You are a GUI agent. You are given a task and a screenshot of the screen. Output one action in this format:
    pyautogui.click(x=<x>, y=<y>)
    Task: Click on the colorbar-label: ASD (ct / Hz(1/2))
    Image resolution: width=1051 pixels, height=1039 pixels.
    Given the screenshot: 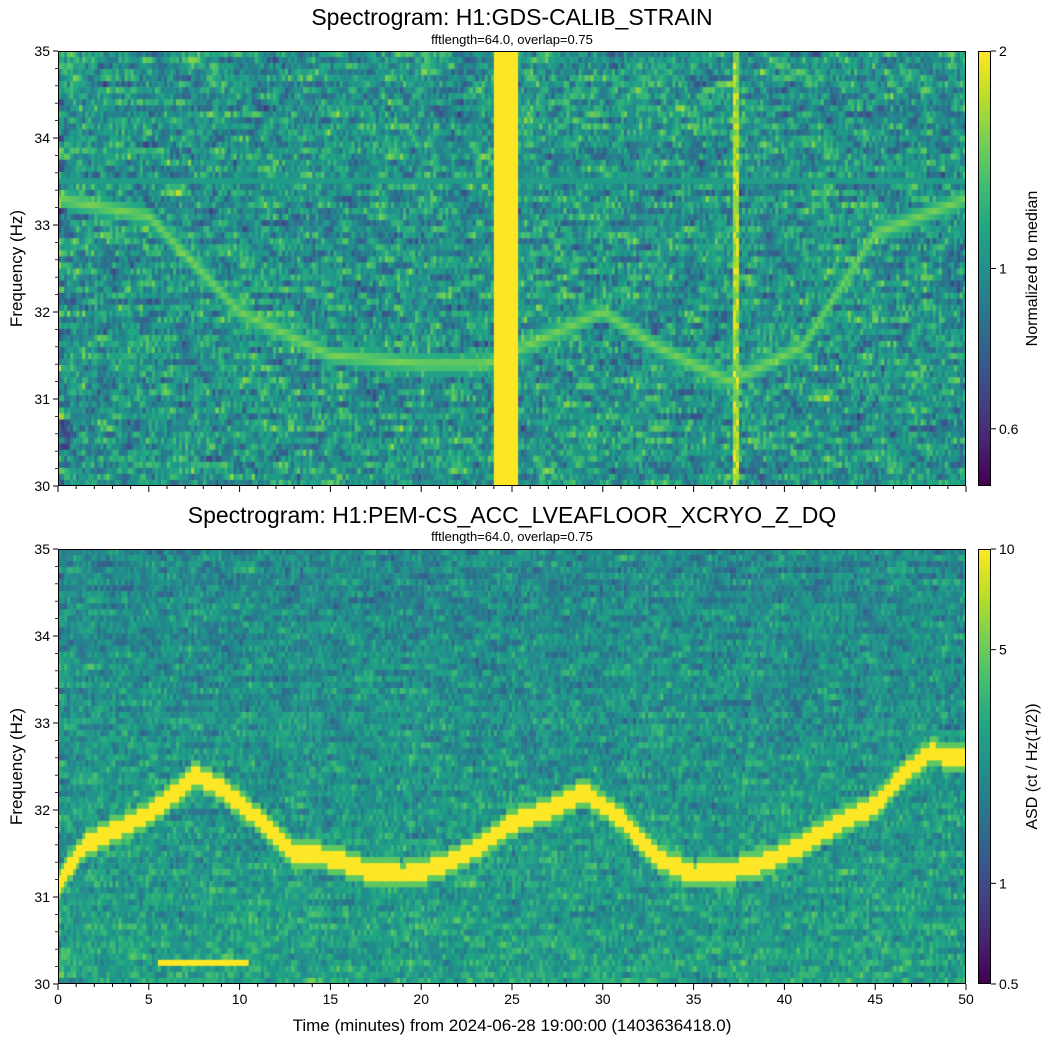 What is the action you would take?
    pyautogui.click(x=1032, y=766)
    